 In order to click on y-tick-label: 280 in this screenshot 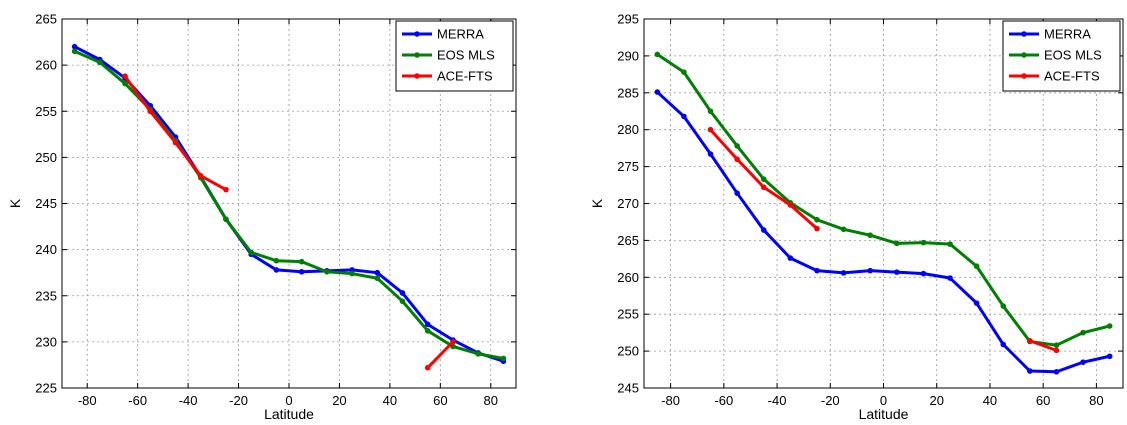, I will do `click(628, 129)`.